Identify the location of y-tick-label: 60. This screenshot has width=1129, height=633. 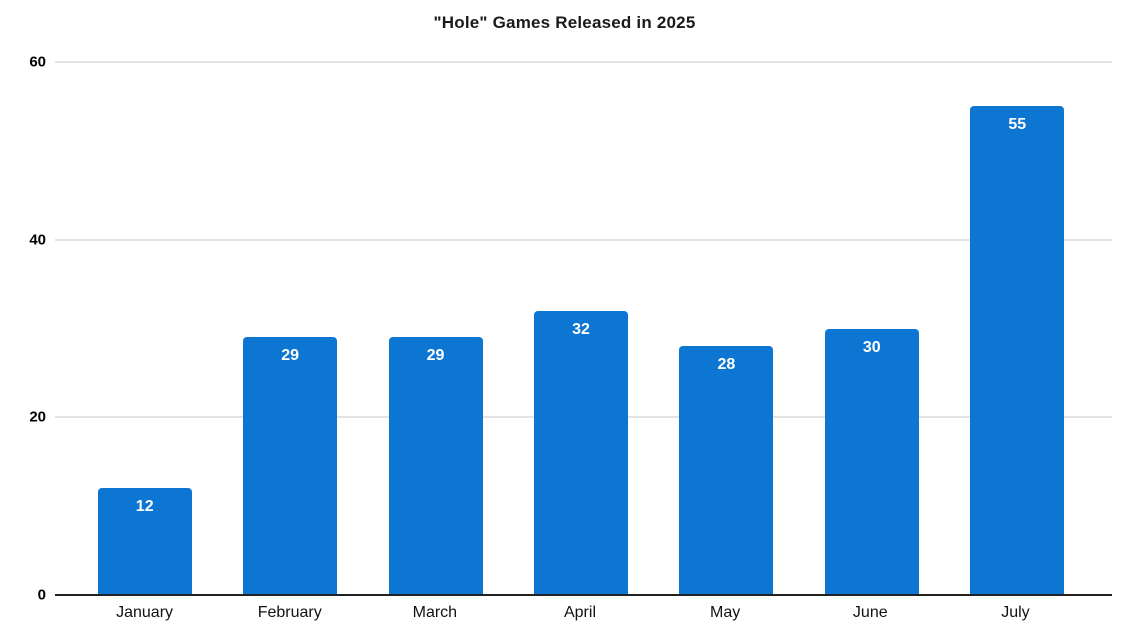
(37, 62).